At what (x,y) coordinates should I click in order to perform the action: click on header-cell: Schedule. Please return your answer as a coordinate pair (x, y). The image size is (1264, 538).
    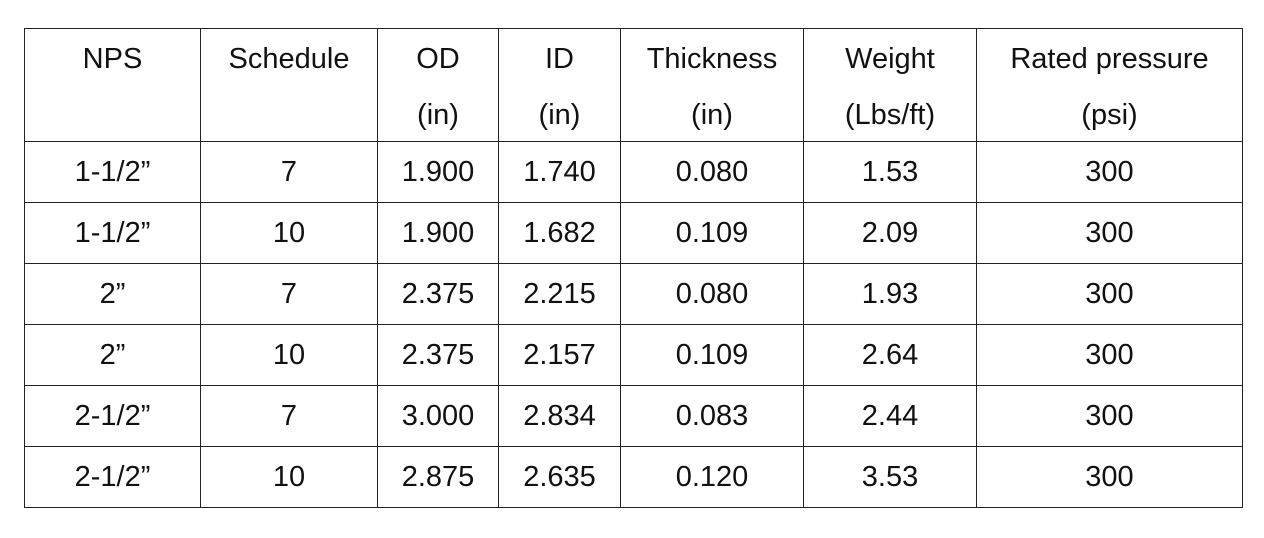
    Looking at the image, I should click on (289, 85).